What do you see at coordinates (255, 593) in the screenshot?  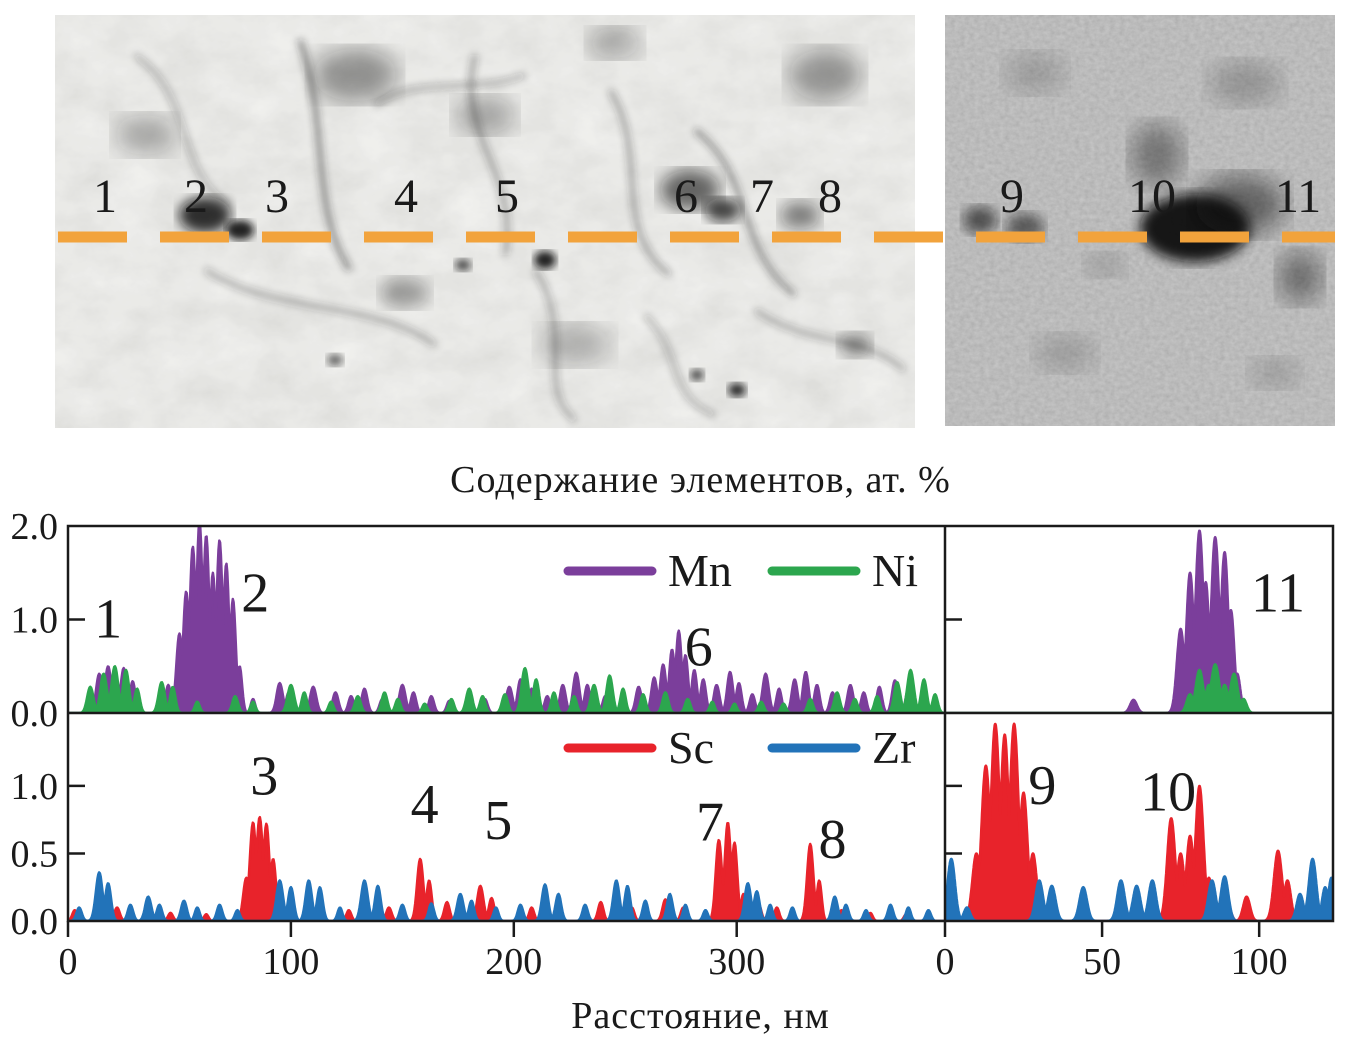 I see `peak-annotation-2: 2` at bounding box center [255, 593].